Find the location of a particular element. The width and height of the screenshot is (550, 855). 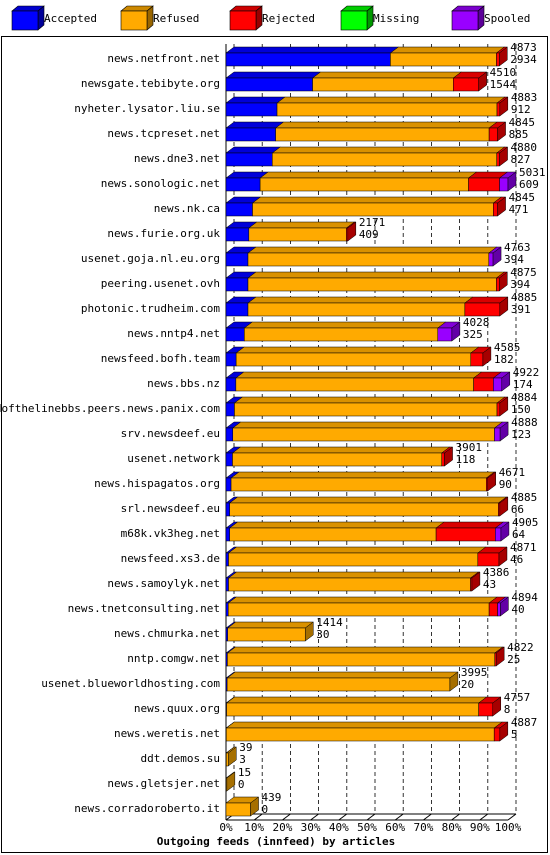

y-tick-label: news.gletsjer.net is located at coordinates (163, 783).